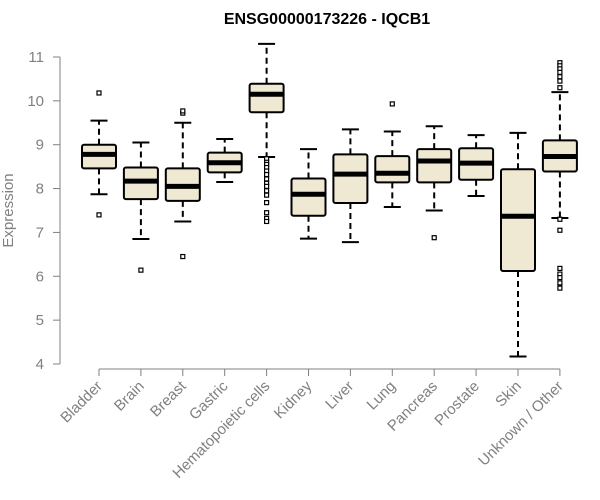 This screenshot has height=500, width=600. I want to click on box-kidney, so click(308, 194).